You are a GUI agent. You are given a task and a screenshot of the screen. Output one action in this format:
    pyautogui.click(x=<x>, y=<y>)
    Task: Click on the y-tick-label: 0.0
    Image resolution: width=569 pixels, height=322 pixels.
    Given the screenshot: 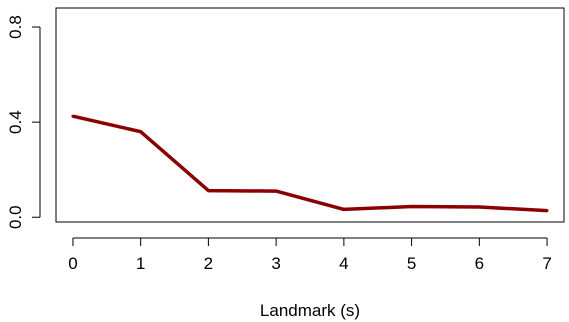 What is the action you would take?
    pyautogui.click(x=15, y=217)
    